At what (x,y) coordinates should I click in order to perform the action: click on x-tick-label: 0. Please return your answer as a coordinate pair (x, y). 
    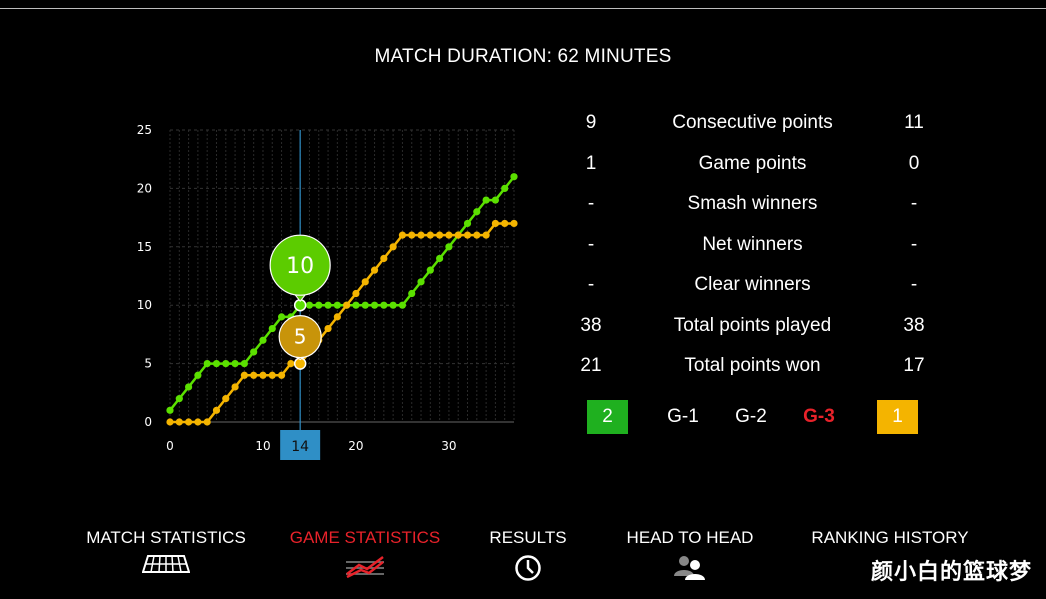
    Looking at the image, I should click on (170, 446).